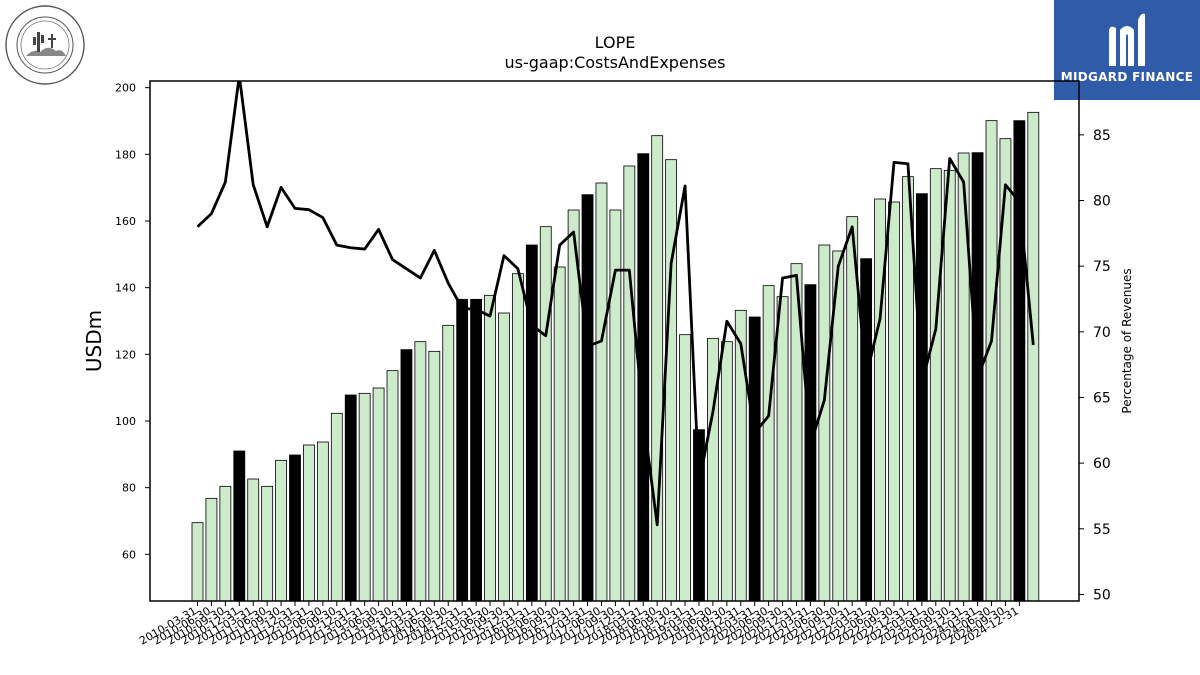 This screenshot has width=1200, height=675. What do you see at coordinates (1127, 340) in the screenshot?
I see `y2-axis-label: Percentage of Revenues` at bounding box center [1127, 340].